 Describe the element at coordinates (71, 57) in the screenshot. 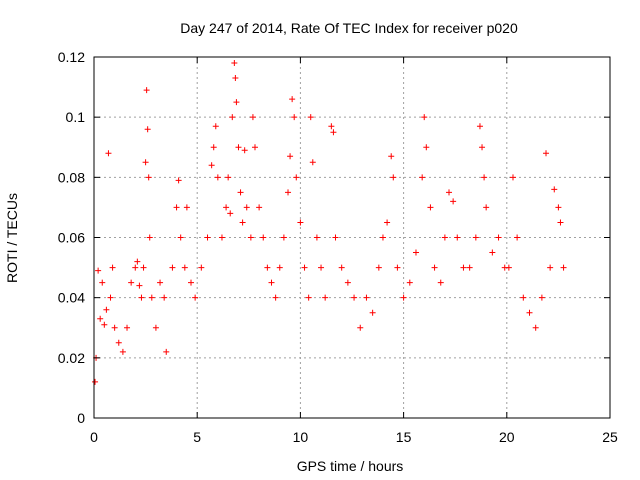

I see `y-tick-label: 0.12` at that location.